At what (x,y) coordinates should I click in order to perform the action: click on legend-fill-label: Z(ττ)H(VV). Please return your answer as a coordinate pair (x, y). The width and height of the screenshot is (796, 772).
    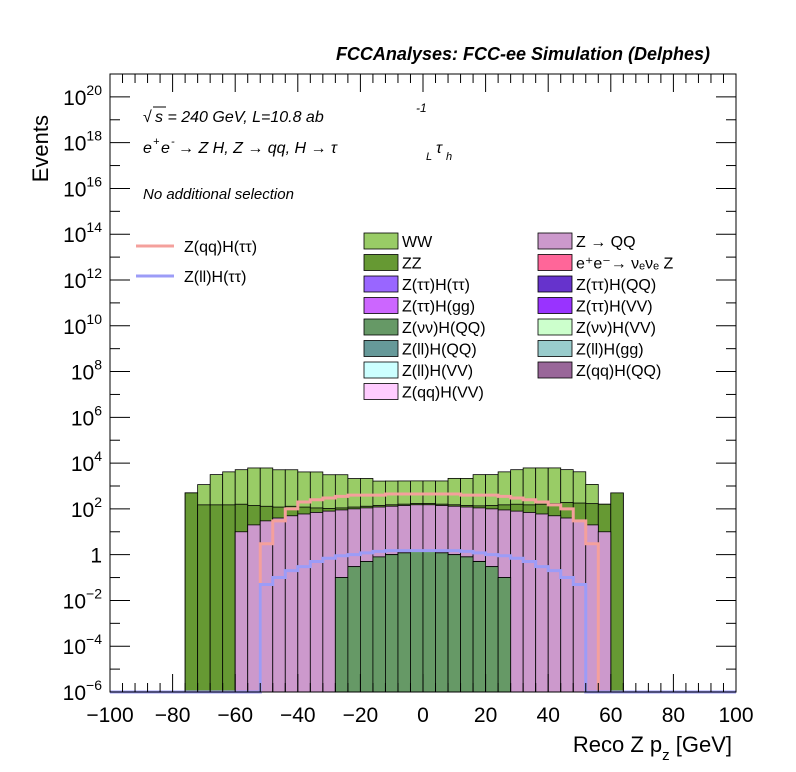
    Looking at the image, I should click on (614, 307).